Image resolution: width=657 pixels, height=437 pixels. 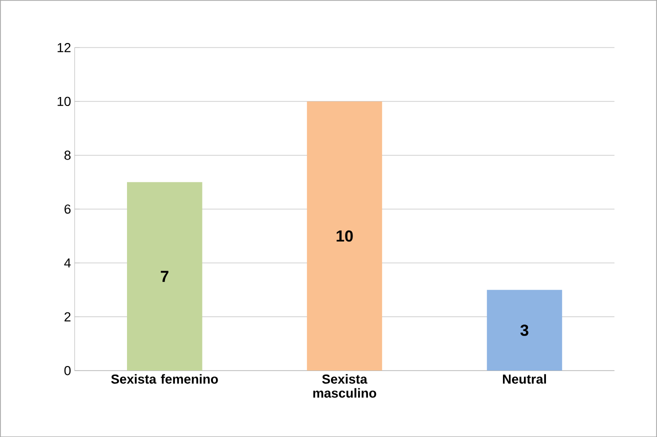 What do you see at coordinates (64, 47) in the screenshot?
I see `y-tick-label: 12` at bounding box center [64, 47].